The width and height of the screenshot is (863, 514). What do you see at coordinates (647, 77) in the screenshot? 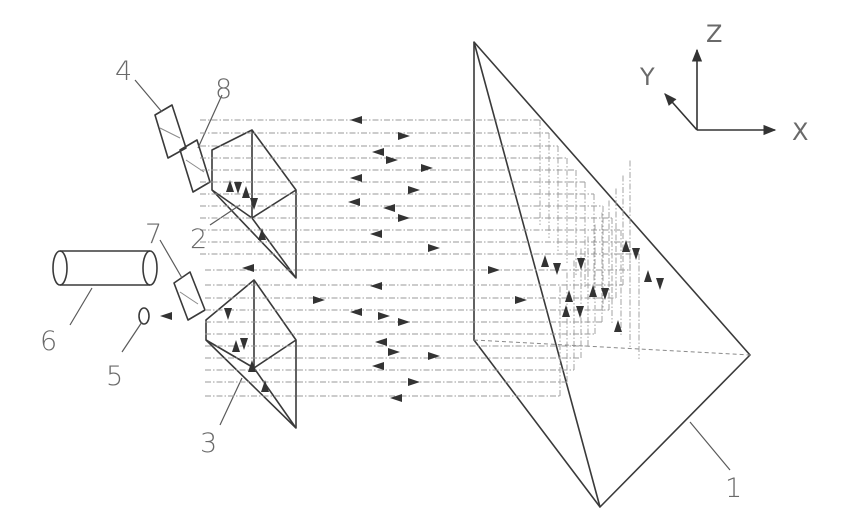
I see `axis-label-y: Y` at bounding box center [647, 77].